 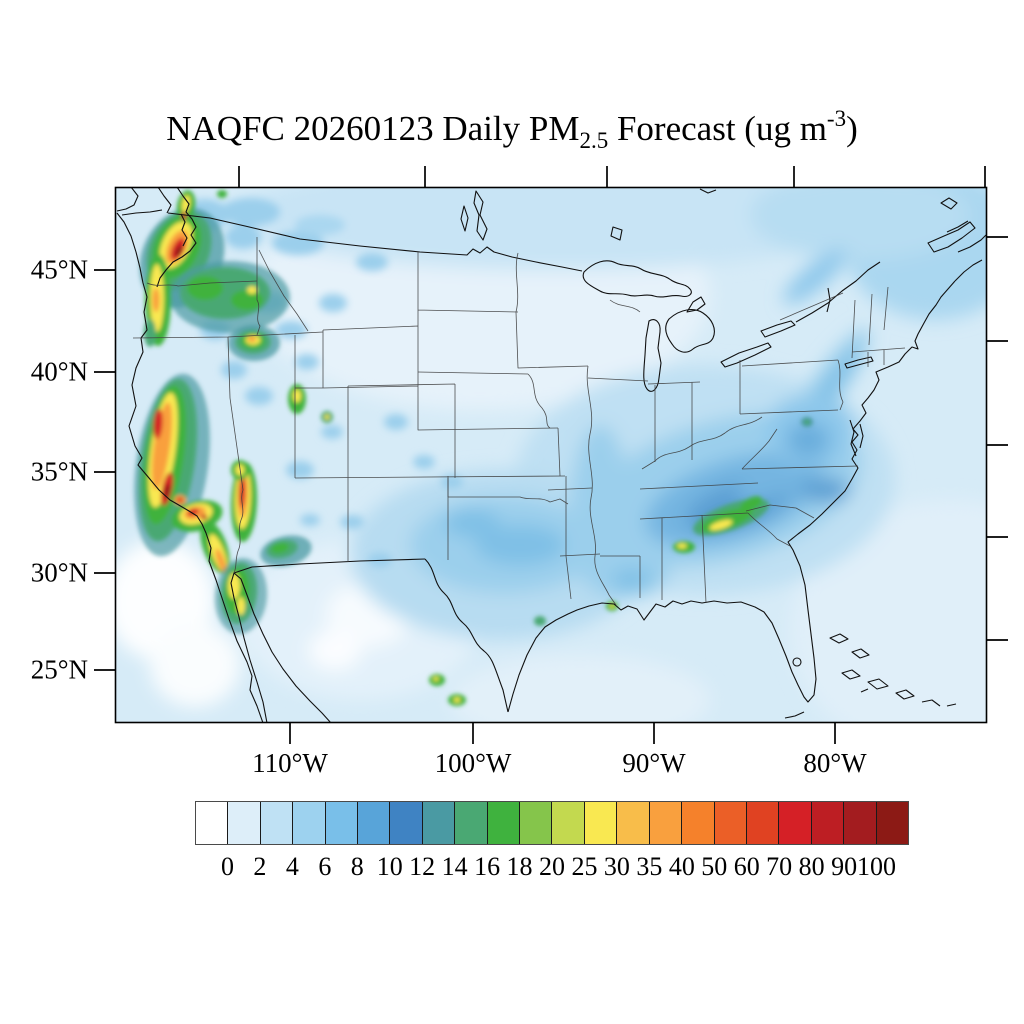 What do you see at coordinates (519, 866) in the screenshot?
I see `colorbar-tick-label: 18` at bounding box center [519, 866].